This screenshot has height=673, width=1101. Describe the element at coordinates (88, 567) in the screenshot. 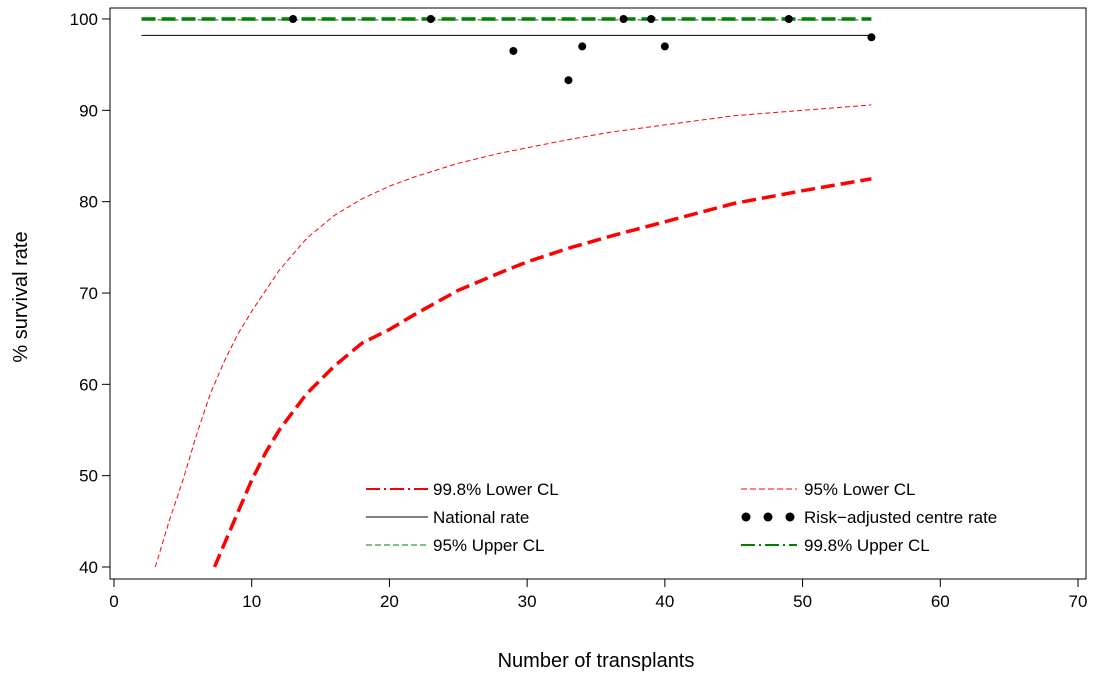

I see `y-tick-label: 40` at that location.